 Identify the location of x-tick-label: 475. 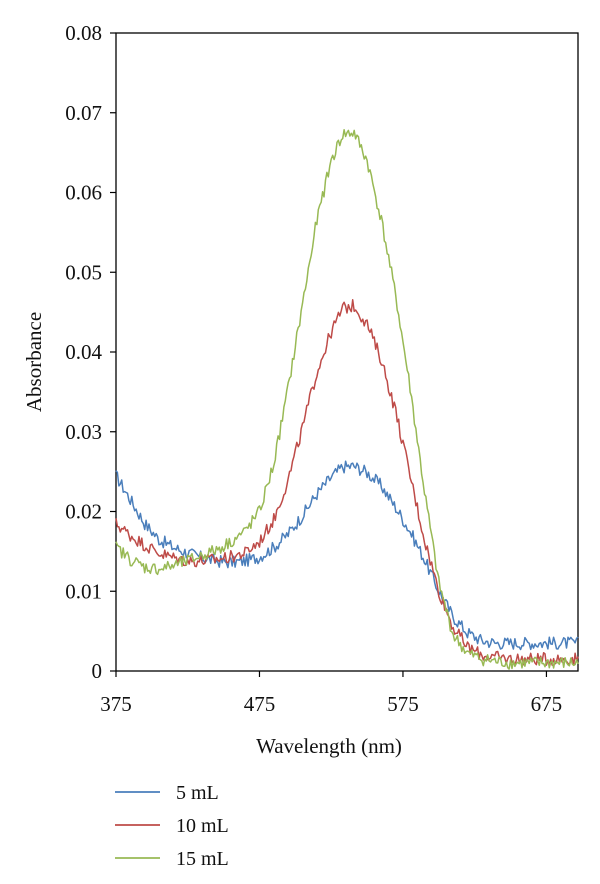
(260, 704).